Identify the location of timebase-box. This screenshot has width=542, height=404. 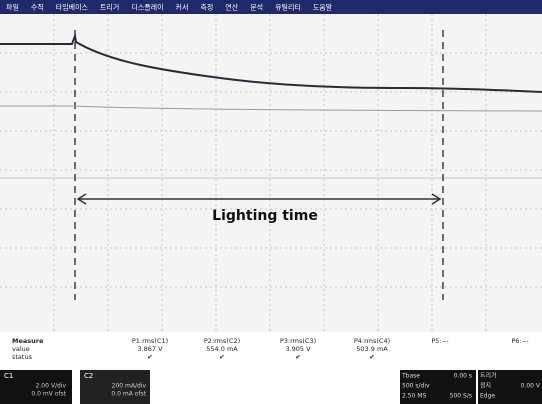
(438, 387).